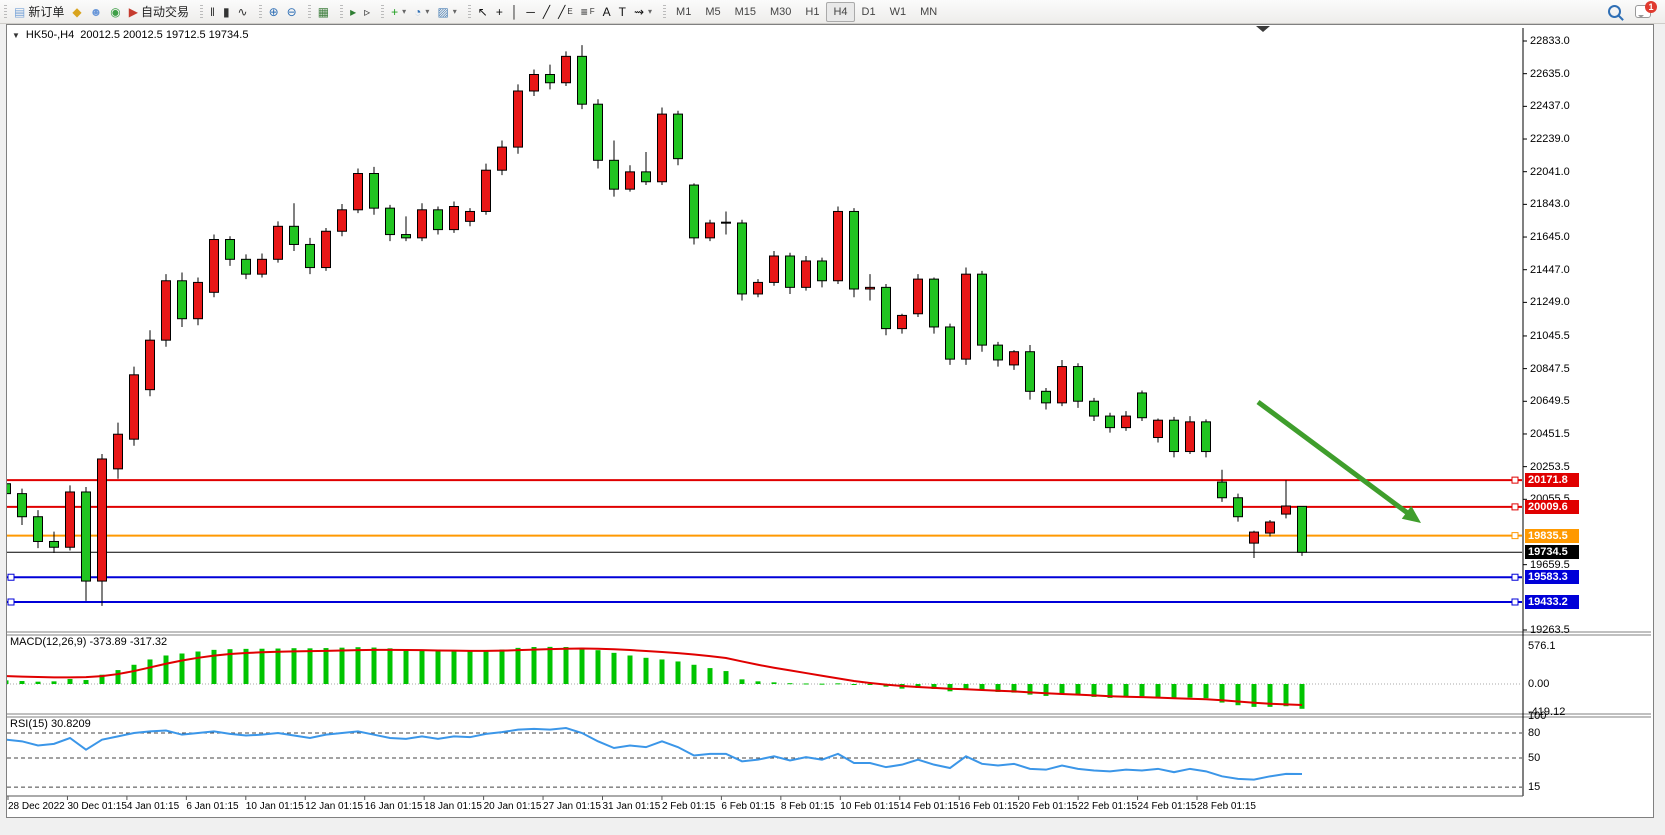 Image resolution: width=1665 pixels, height=835 pixels. Describe the element at coordinates (868, 11) in the screenshot. I see `timeframe-d1-button: D1` at that location.